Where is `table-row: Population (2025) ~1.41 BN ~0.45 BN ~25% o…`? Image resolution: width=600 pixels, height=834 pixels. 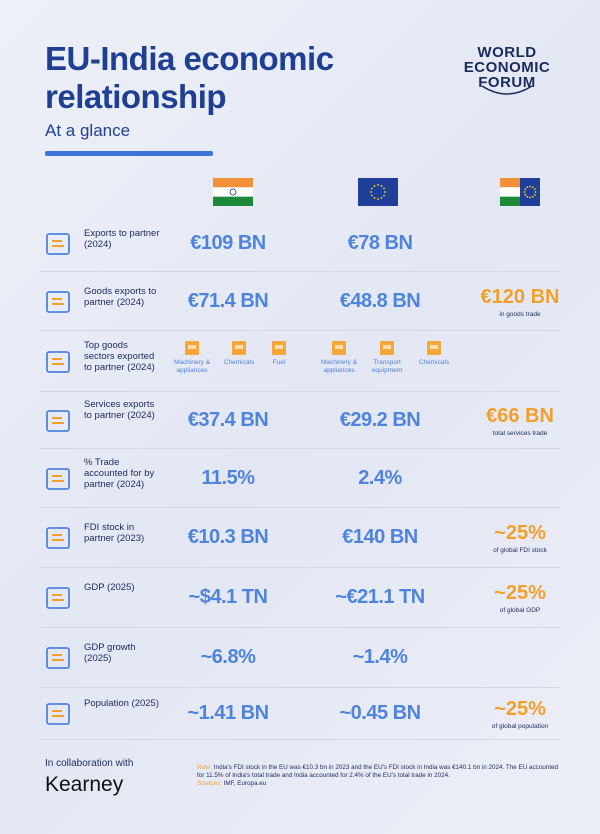
table-row: Population (2025) ~1.41 BN ~0.45 BN ~25% o… is located at coordinates (300, 714).